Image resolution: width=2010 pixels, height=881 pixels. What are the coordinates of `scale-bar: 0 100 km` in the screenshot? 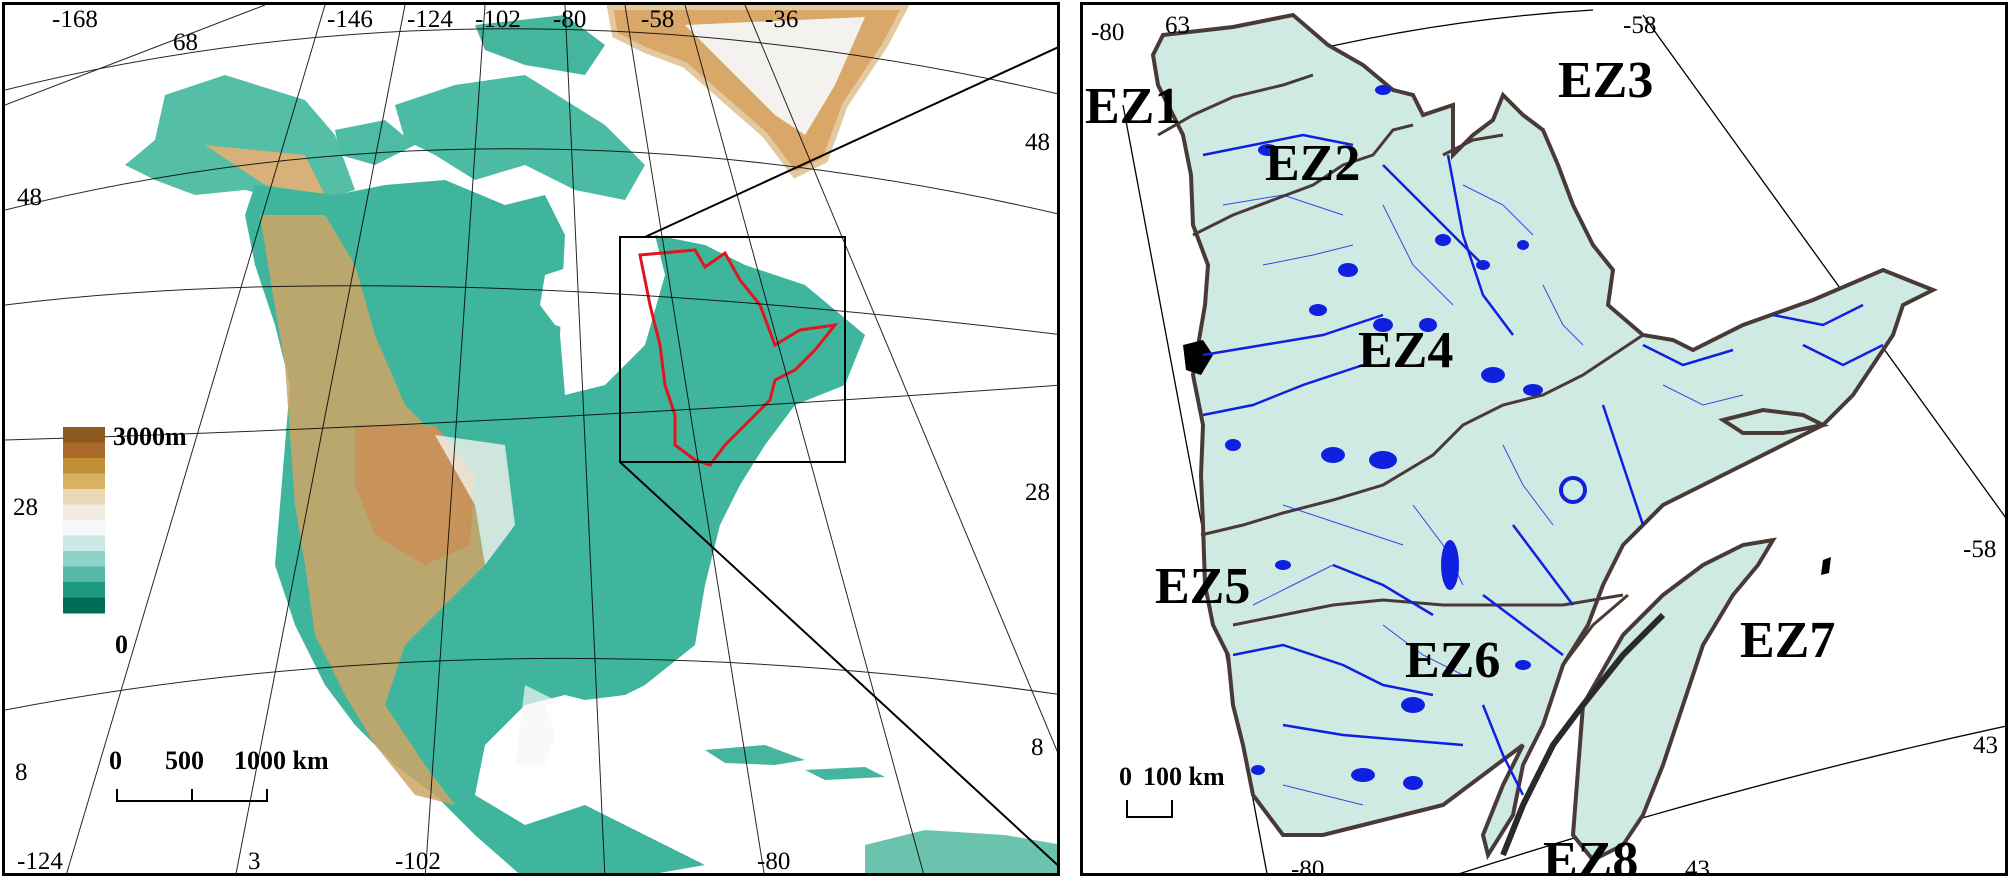 It's located at (1172, 790).